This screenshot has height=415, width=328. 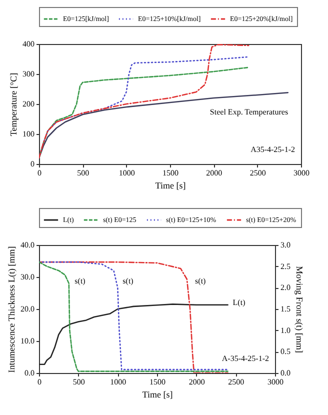 What do you see at coordinates (272, 149) in the screenshot?
I see `annotation: A35-4-25-1-2` at bounding box center [272, 149].